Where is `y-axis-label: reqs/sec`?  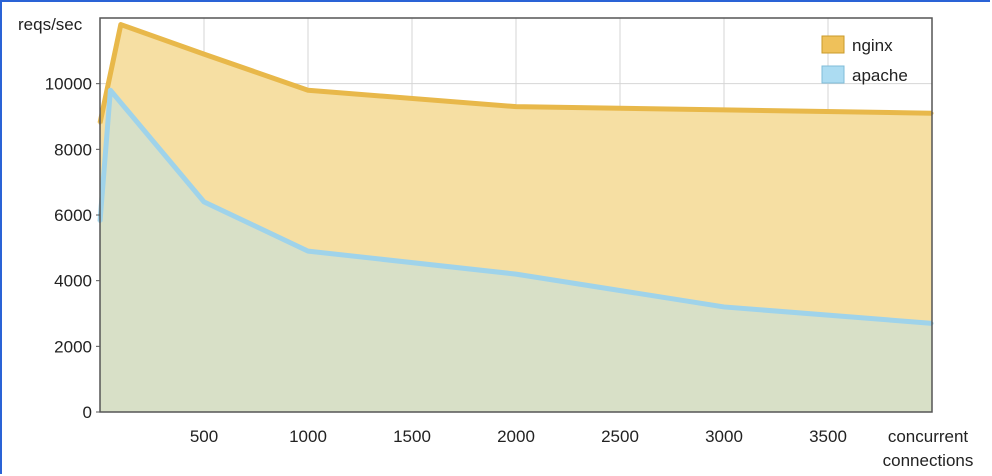
y-axis-label: reqs/sec is located at coordinates (50, 24).